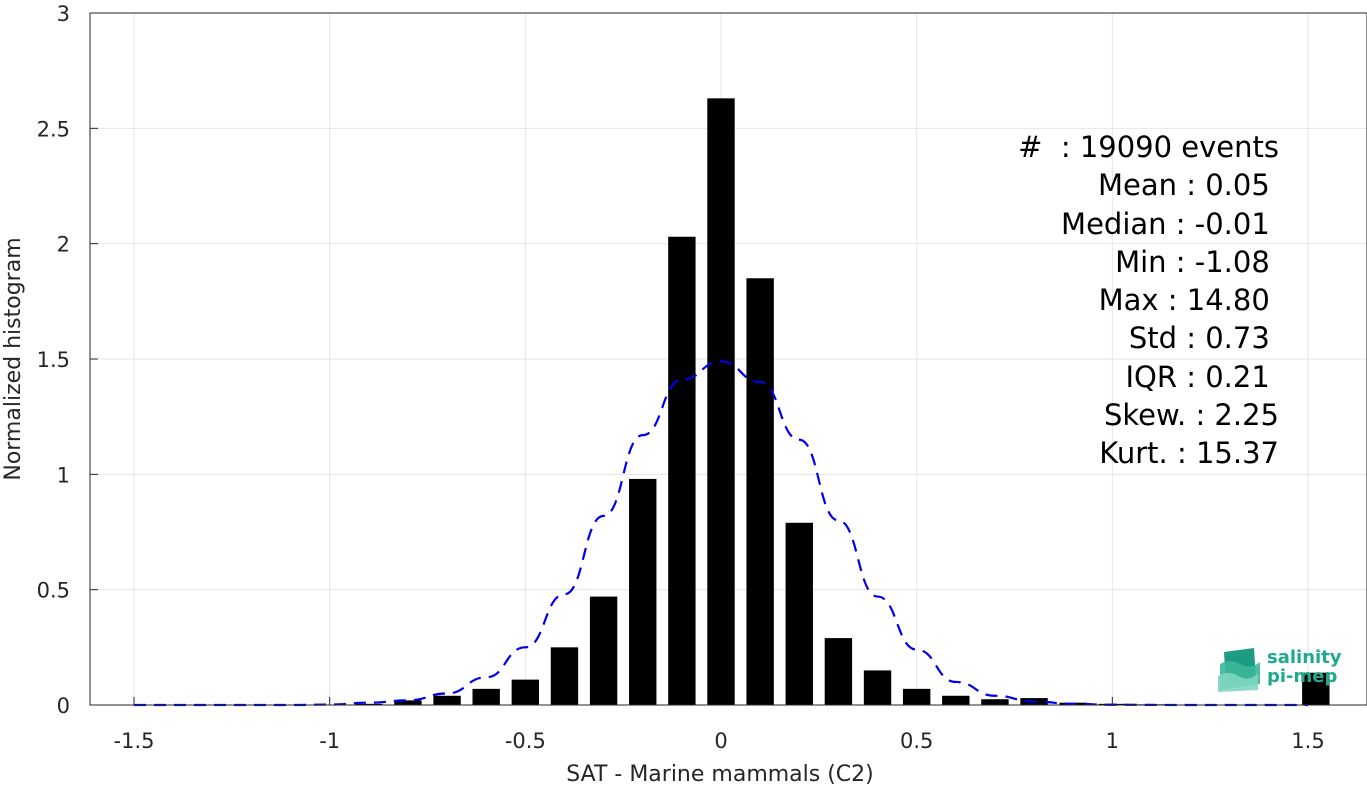 This screenshot has height=785, width=1367. I want to click on stat-events: # : 19090 events, so click(1148, 147).